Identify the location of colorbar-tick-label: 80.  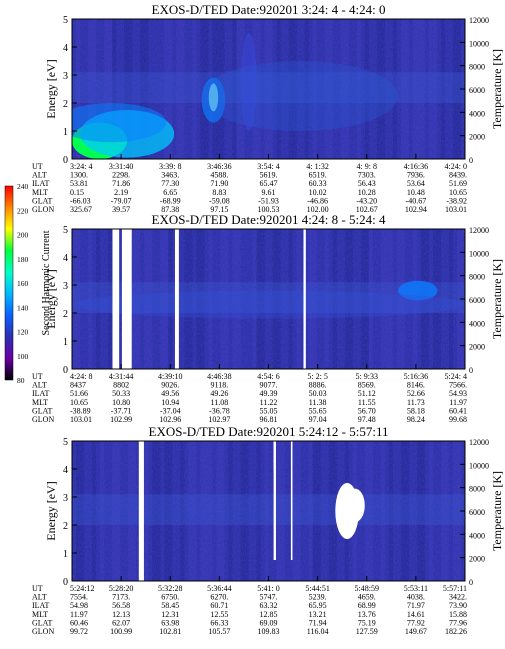
(21, 380).